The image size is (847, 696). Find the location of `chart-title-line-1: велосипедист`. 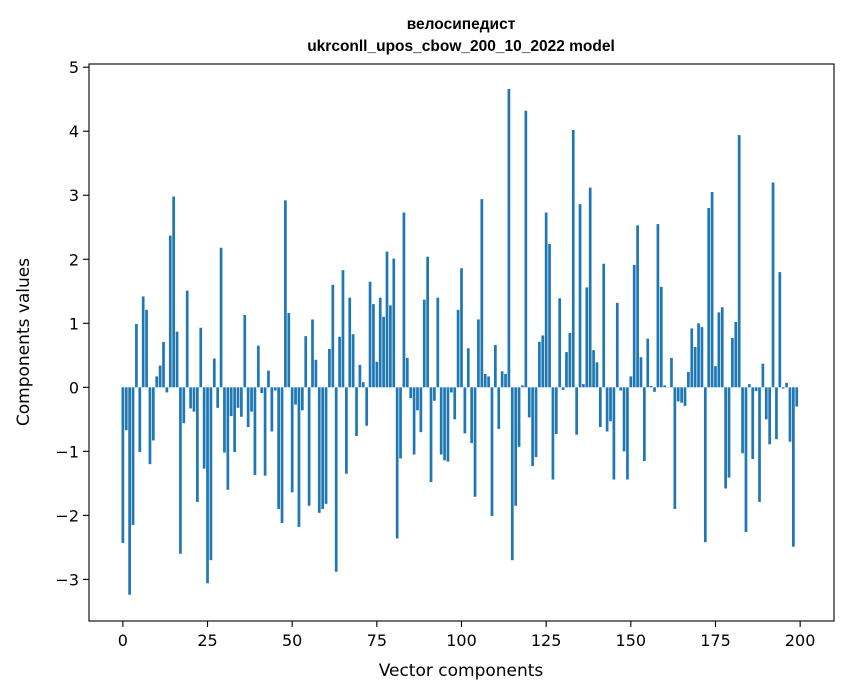

chart-title-line-1: велосипедист is located at coordinates (461, 24).